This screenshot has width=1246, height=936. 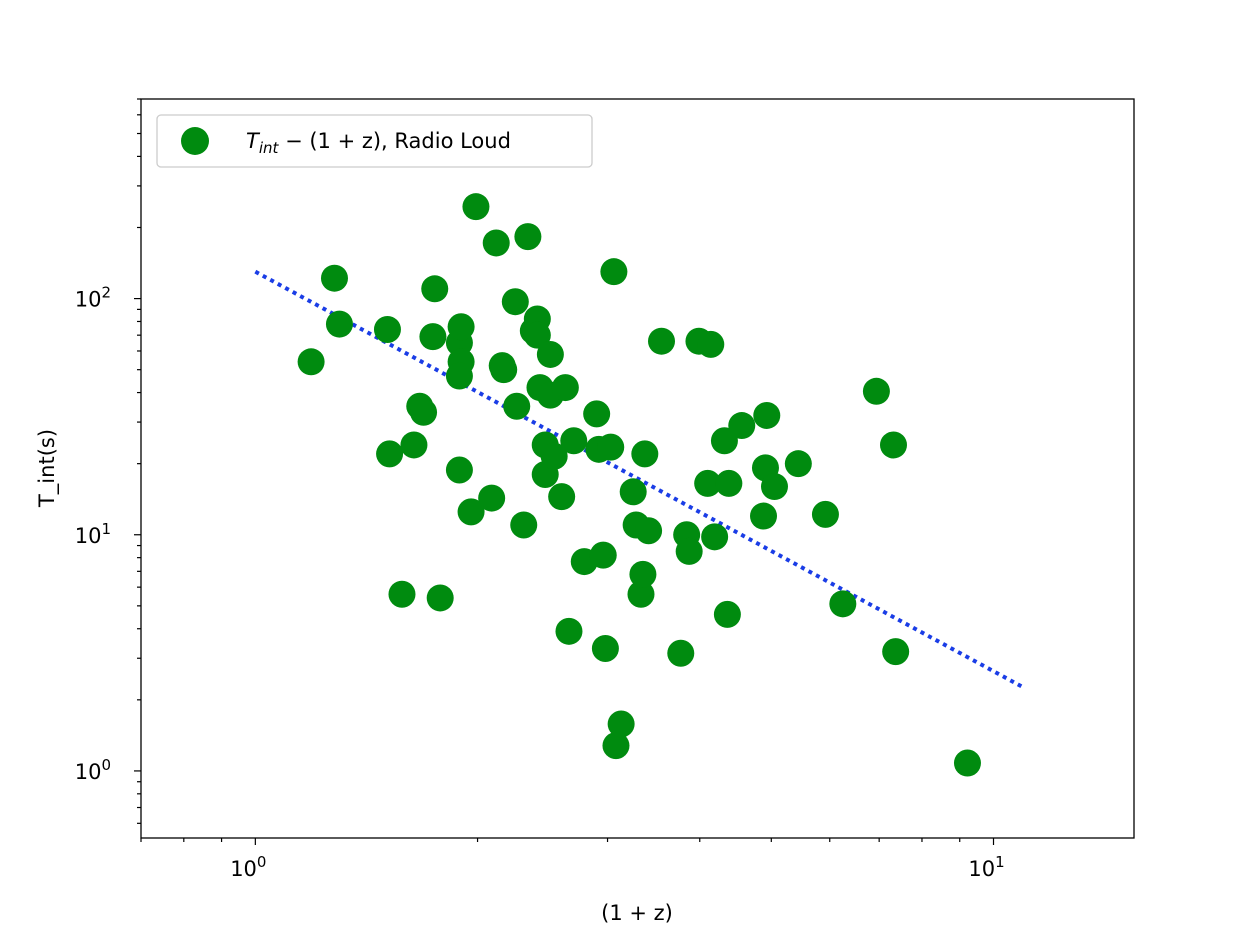 What do you see at coordinates (986, 867) in the screenshot?
I see `x-tick-label: 10¹` at bounding box center [986, 867].